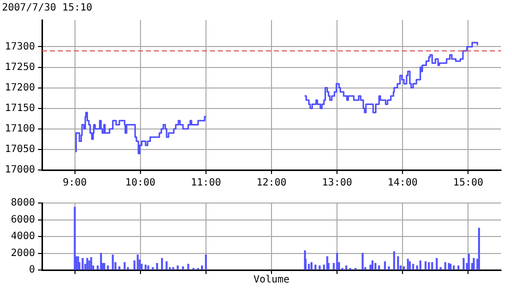 Image resolution: width=512 pixels, height=288 pixels. What do you see at coordinates (19, 108) in the screenshot?
I see `y-tick-label: 17150` at bounding box center [19, 108].